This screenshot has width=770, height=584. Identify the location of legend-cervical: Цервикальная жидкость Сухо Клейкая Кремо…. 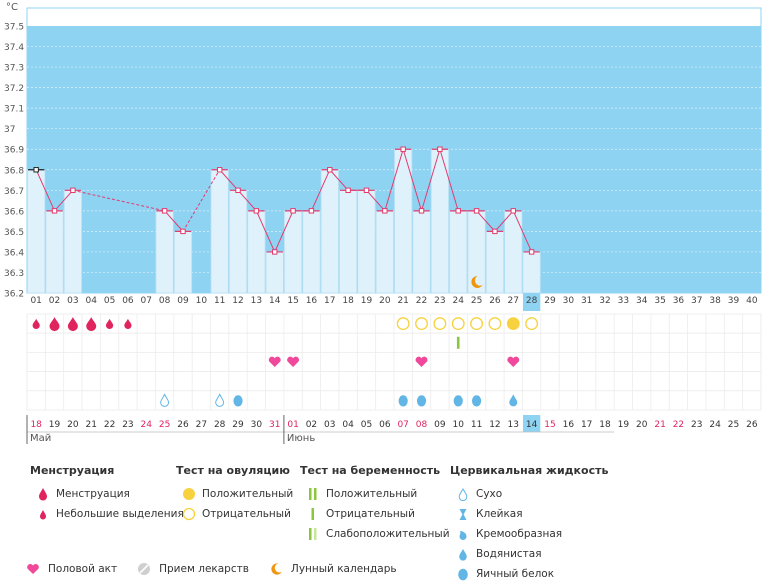
(529, 524).